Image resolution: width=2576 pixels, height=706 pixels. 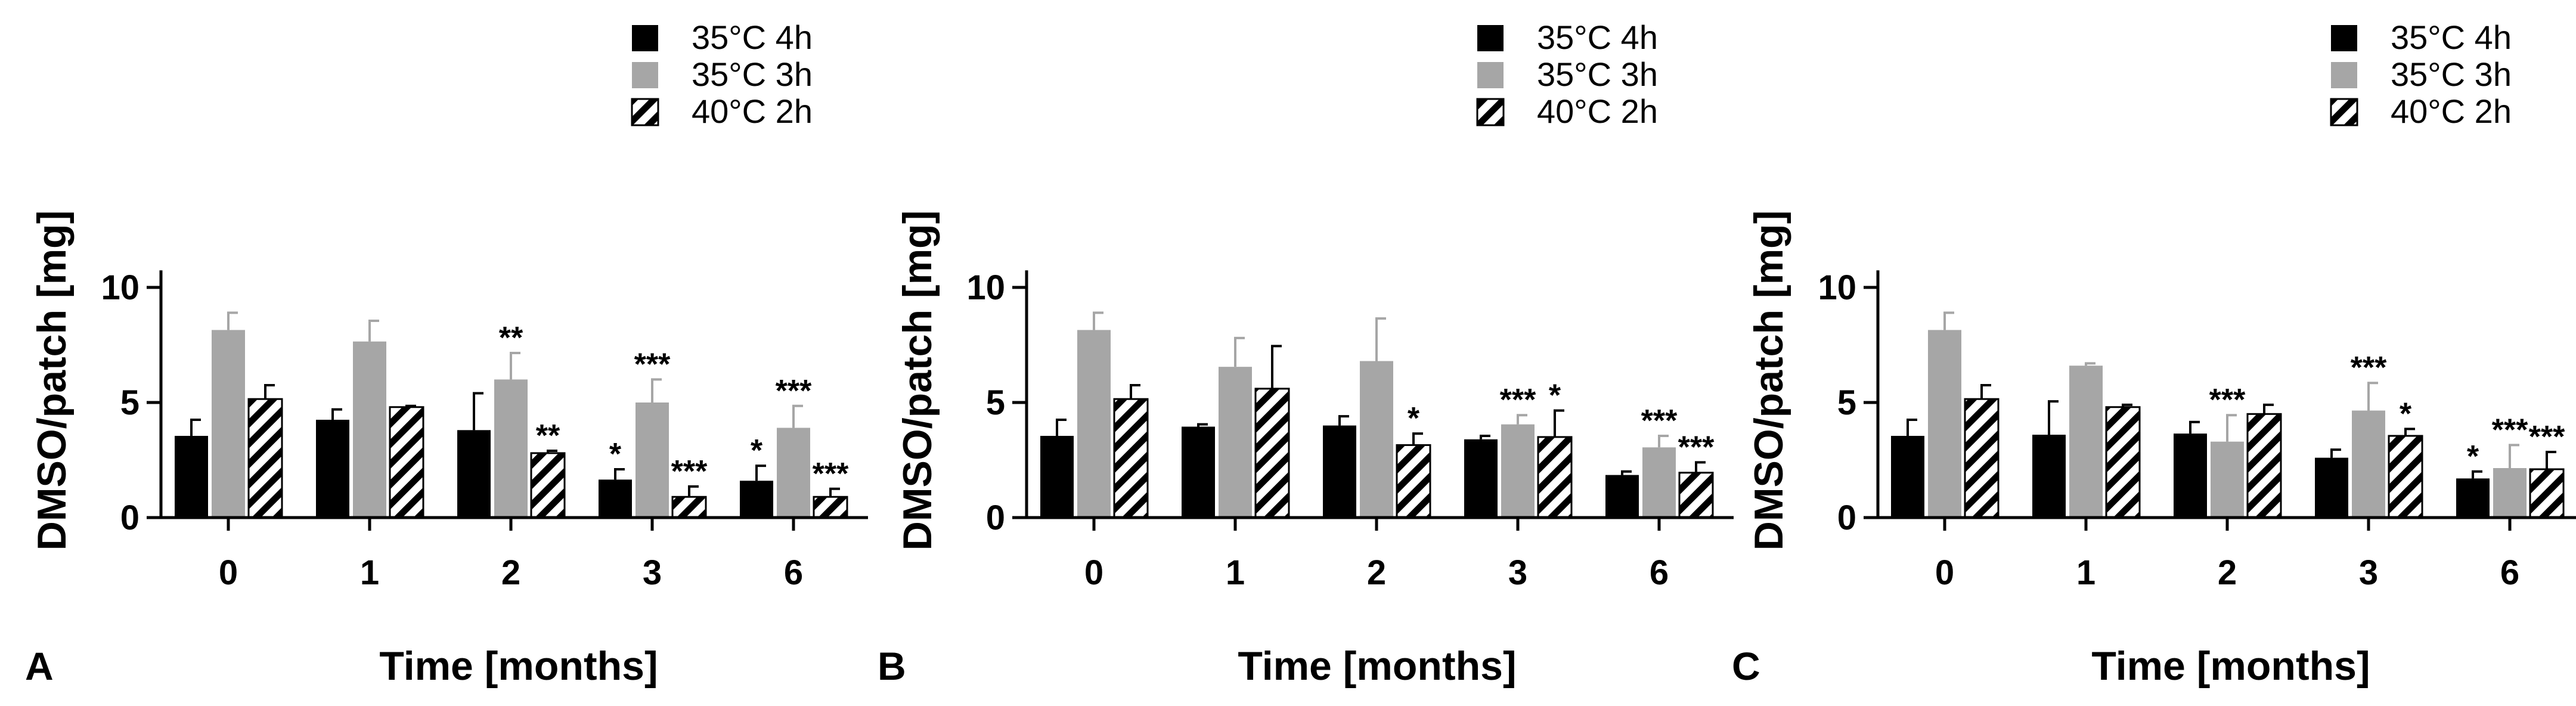 I want to click on panel-letter: C, so click(x=1746, y=666).